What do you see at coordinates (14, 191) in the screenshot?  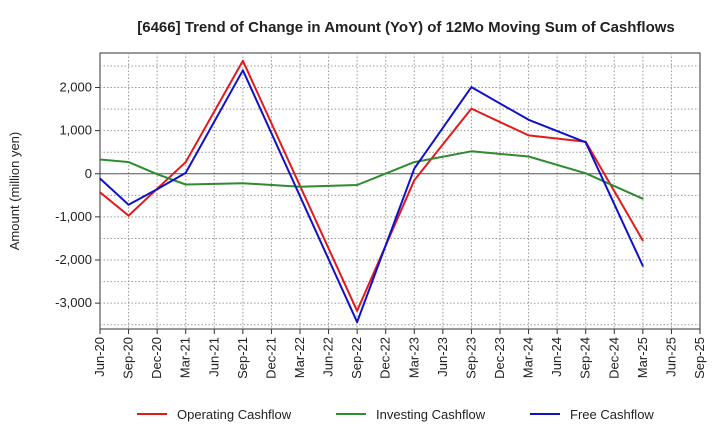 I see `y-axis-label: Amount (million yen)` at bounding box center [14, 191].